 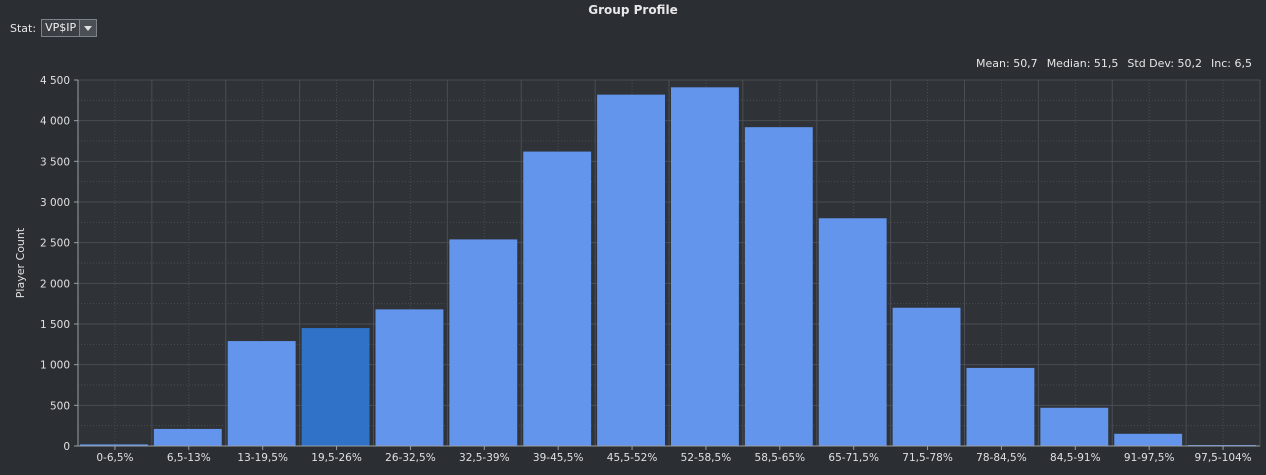 What do you see at coordinates (55, 162) in the screenshot?
I see `y-tick-label: 3 500` at bounding box center [55, 162].